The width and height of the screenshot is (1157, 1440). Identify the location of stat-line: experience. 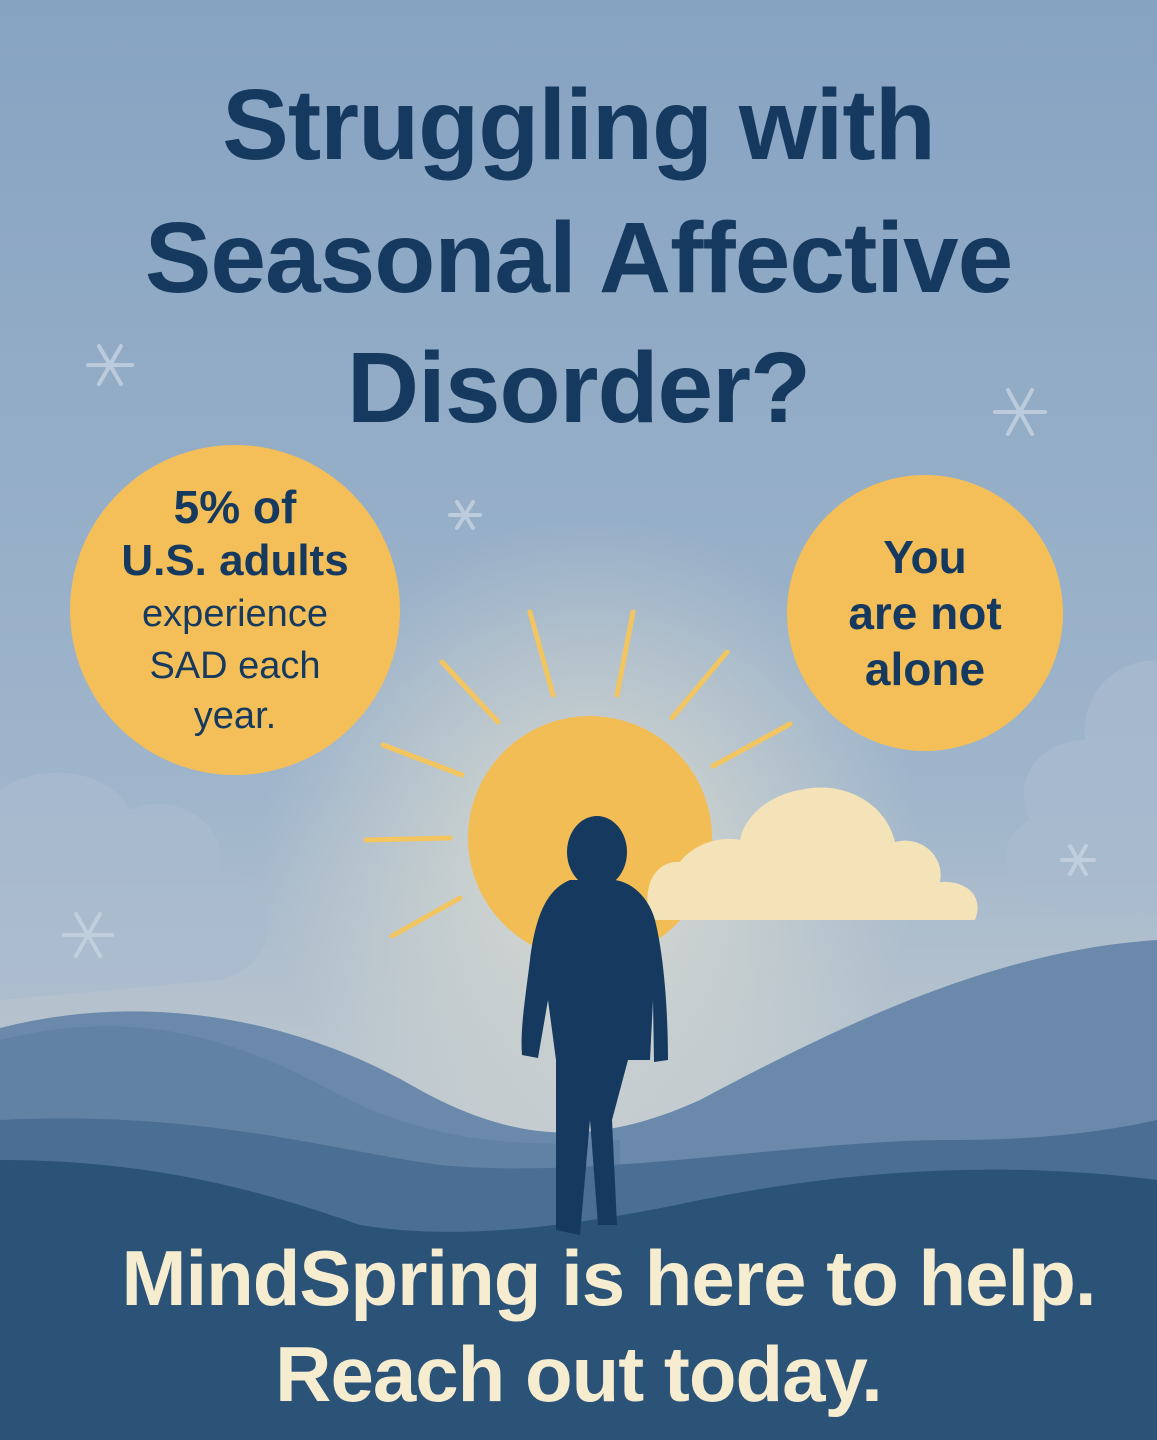
(235, 614).